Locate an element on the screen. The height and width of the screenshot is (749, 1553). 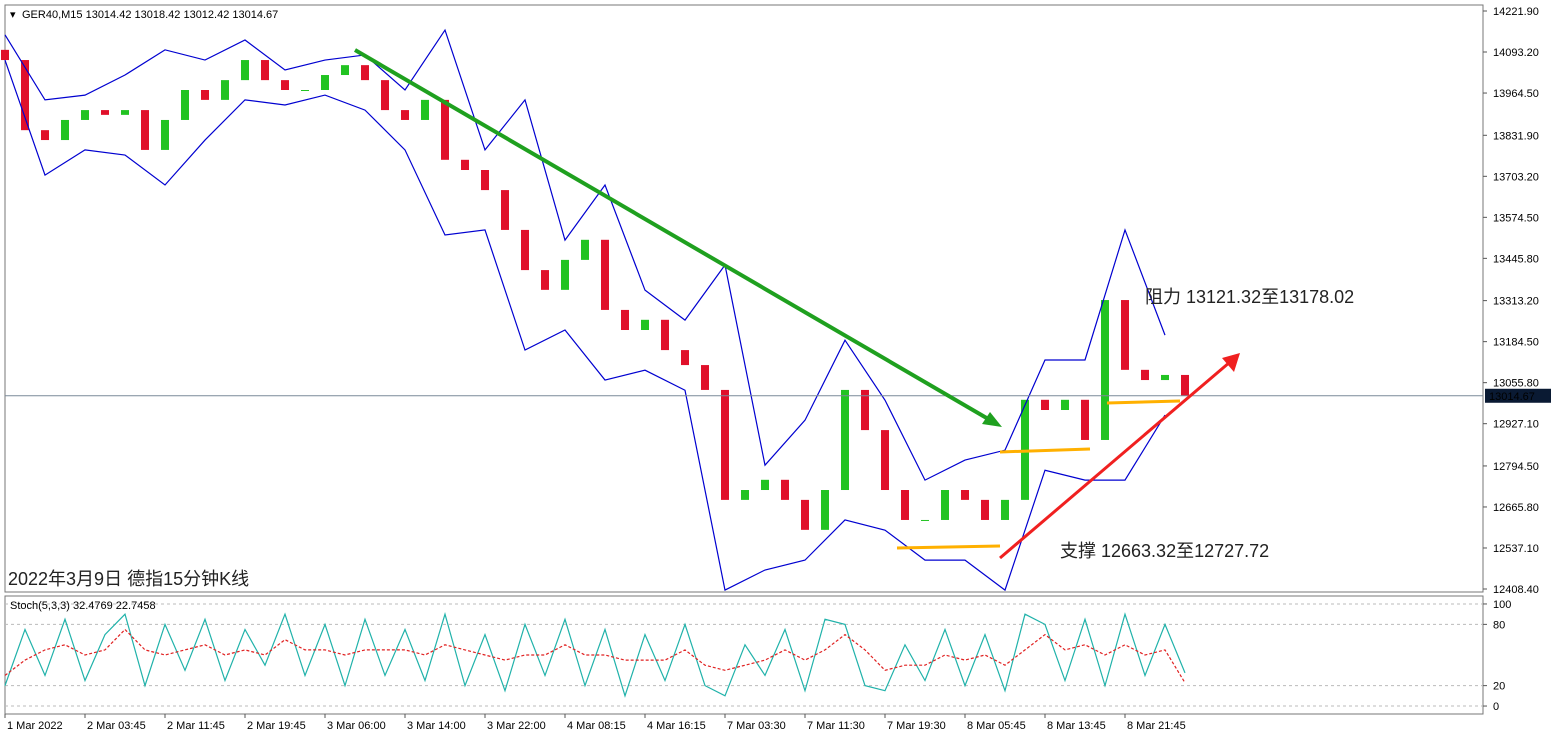
y-tick-label: 13313.20 is located at coordinates (1516, 302).